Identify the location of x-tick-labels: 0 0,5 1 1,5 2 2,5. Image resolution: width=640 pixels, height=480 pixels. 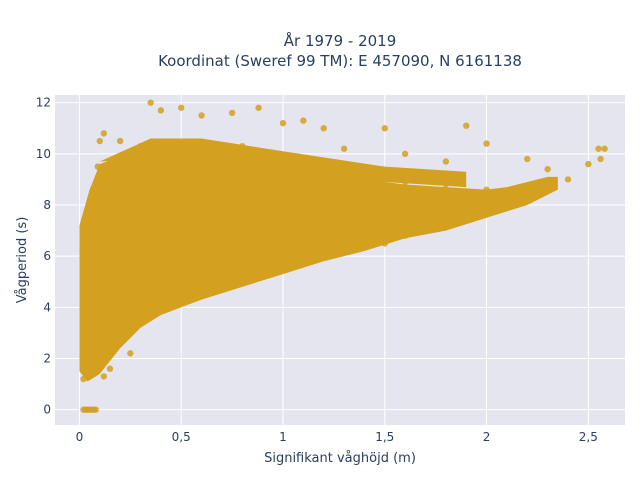
(337, 437).